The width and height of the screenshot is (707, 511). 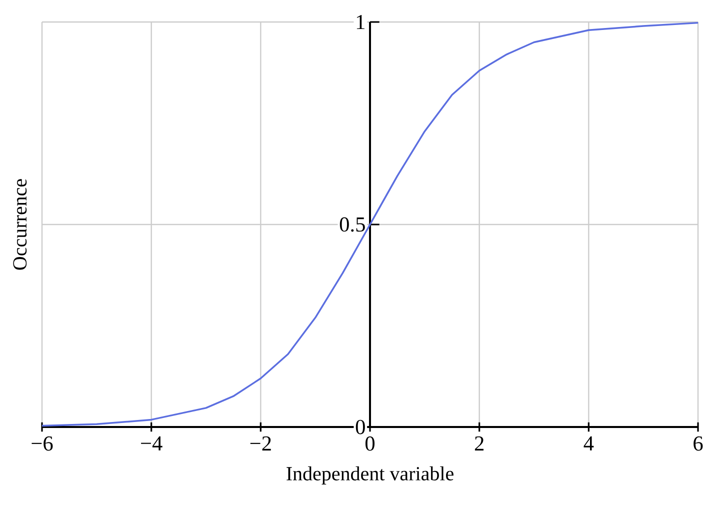 I want to click on x-tick-label: −2, so click(x=260, y=443).